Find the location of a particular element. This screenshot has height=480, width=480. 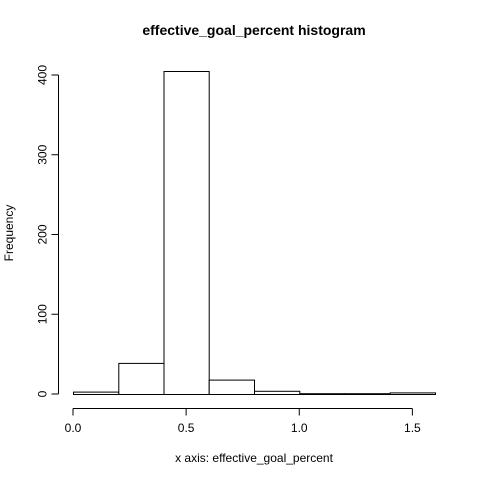

y-axis-label: Frequency is located at coordinates (9, 233).